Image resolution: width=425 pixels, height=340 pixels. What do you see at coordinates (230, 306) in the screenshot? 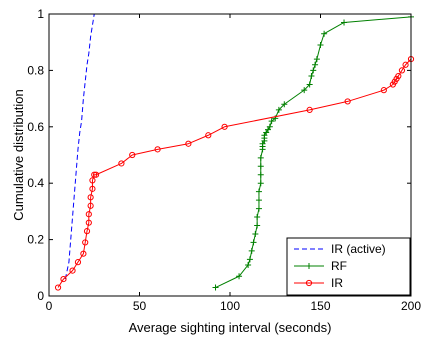
I see `x-tick-label: 100` at bounding box center [230, 306].